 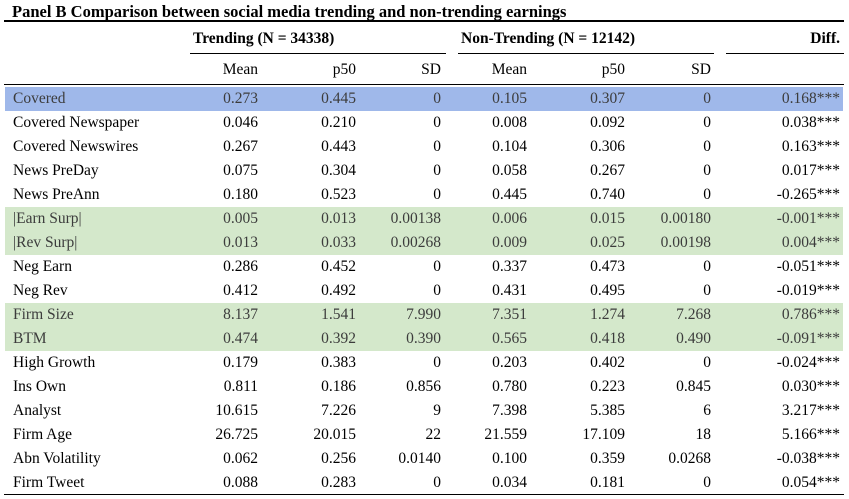 What do you see at coordinates (240, 266) in the screenshot?
I see `cell-trending-mean: 0.286` at bounding box center [240, 266].